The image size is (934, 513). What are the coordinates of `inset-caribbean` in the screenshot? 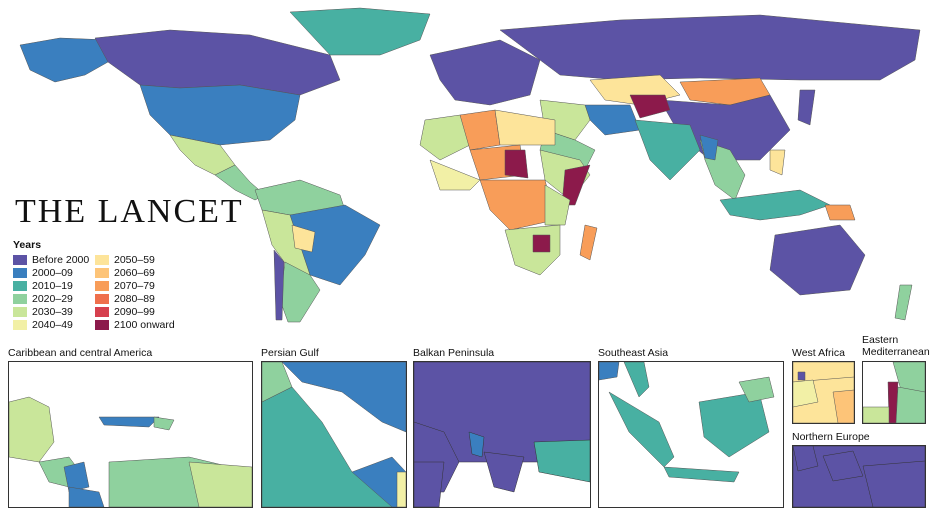 It's located at (130, 434).